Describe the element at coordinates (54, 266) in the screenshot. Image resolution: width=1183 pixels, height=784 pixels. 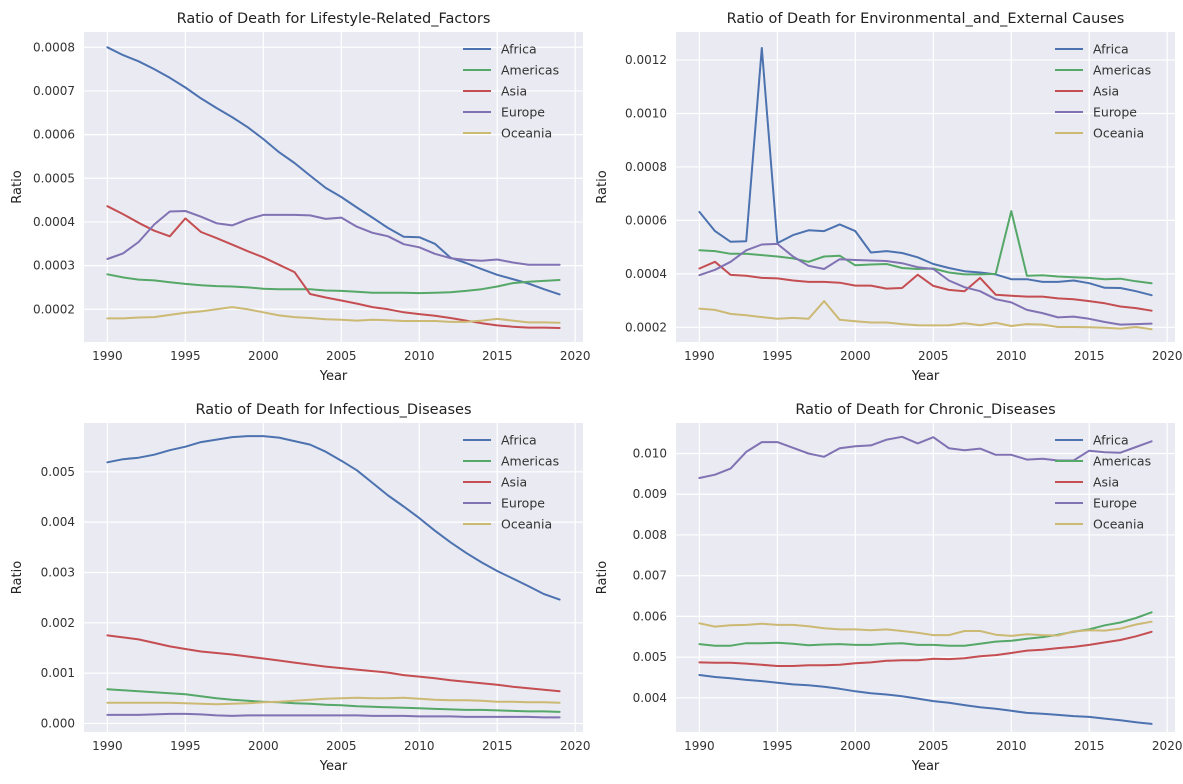
I see `y-tick-label: 0.0003` at that location.